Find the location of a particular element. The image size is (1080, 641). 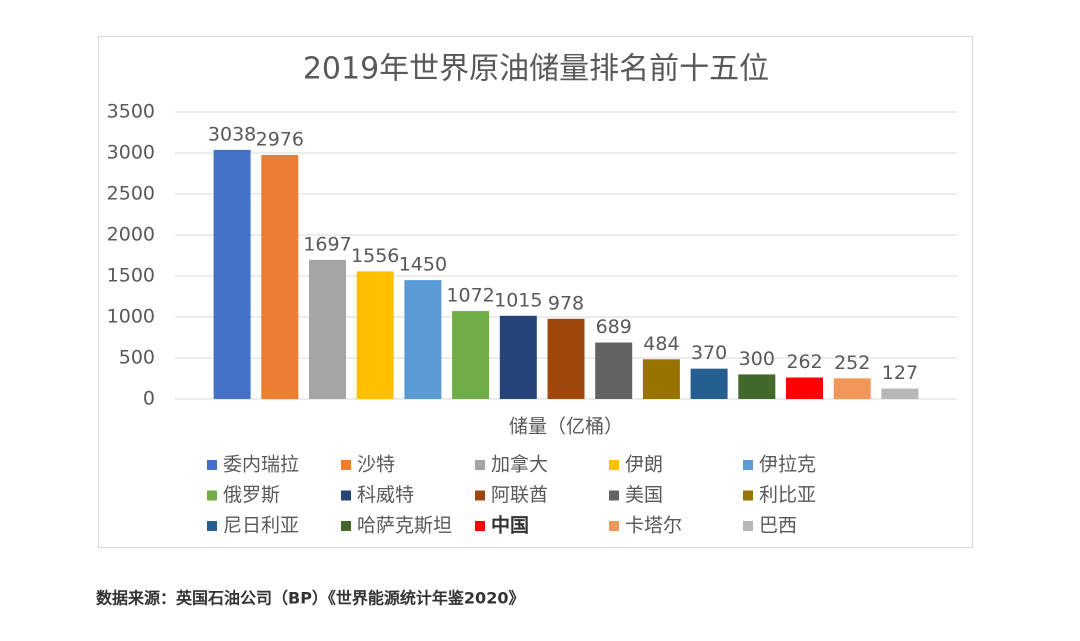

y-tick-label: 2500 is located at coordinates (131, 194).